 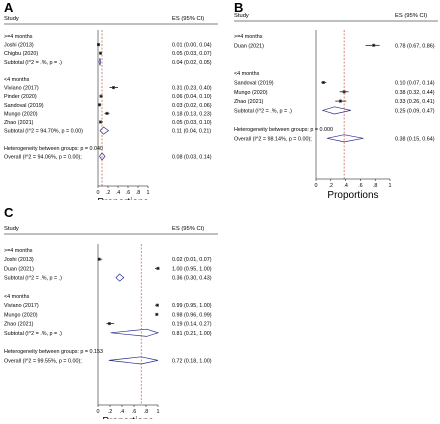 What do you see at coordinates (192, 334) in the screenshot?
I see `row-es-text: 0.81 (0.21, 1.00)` at bounding box center [192, 334].